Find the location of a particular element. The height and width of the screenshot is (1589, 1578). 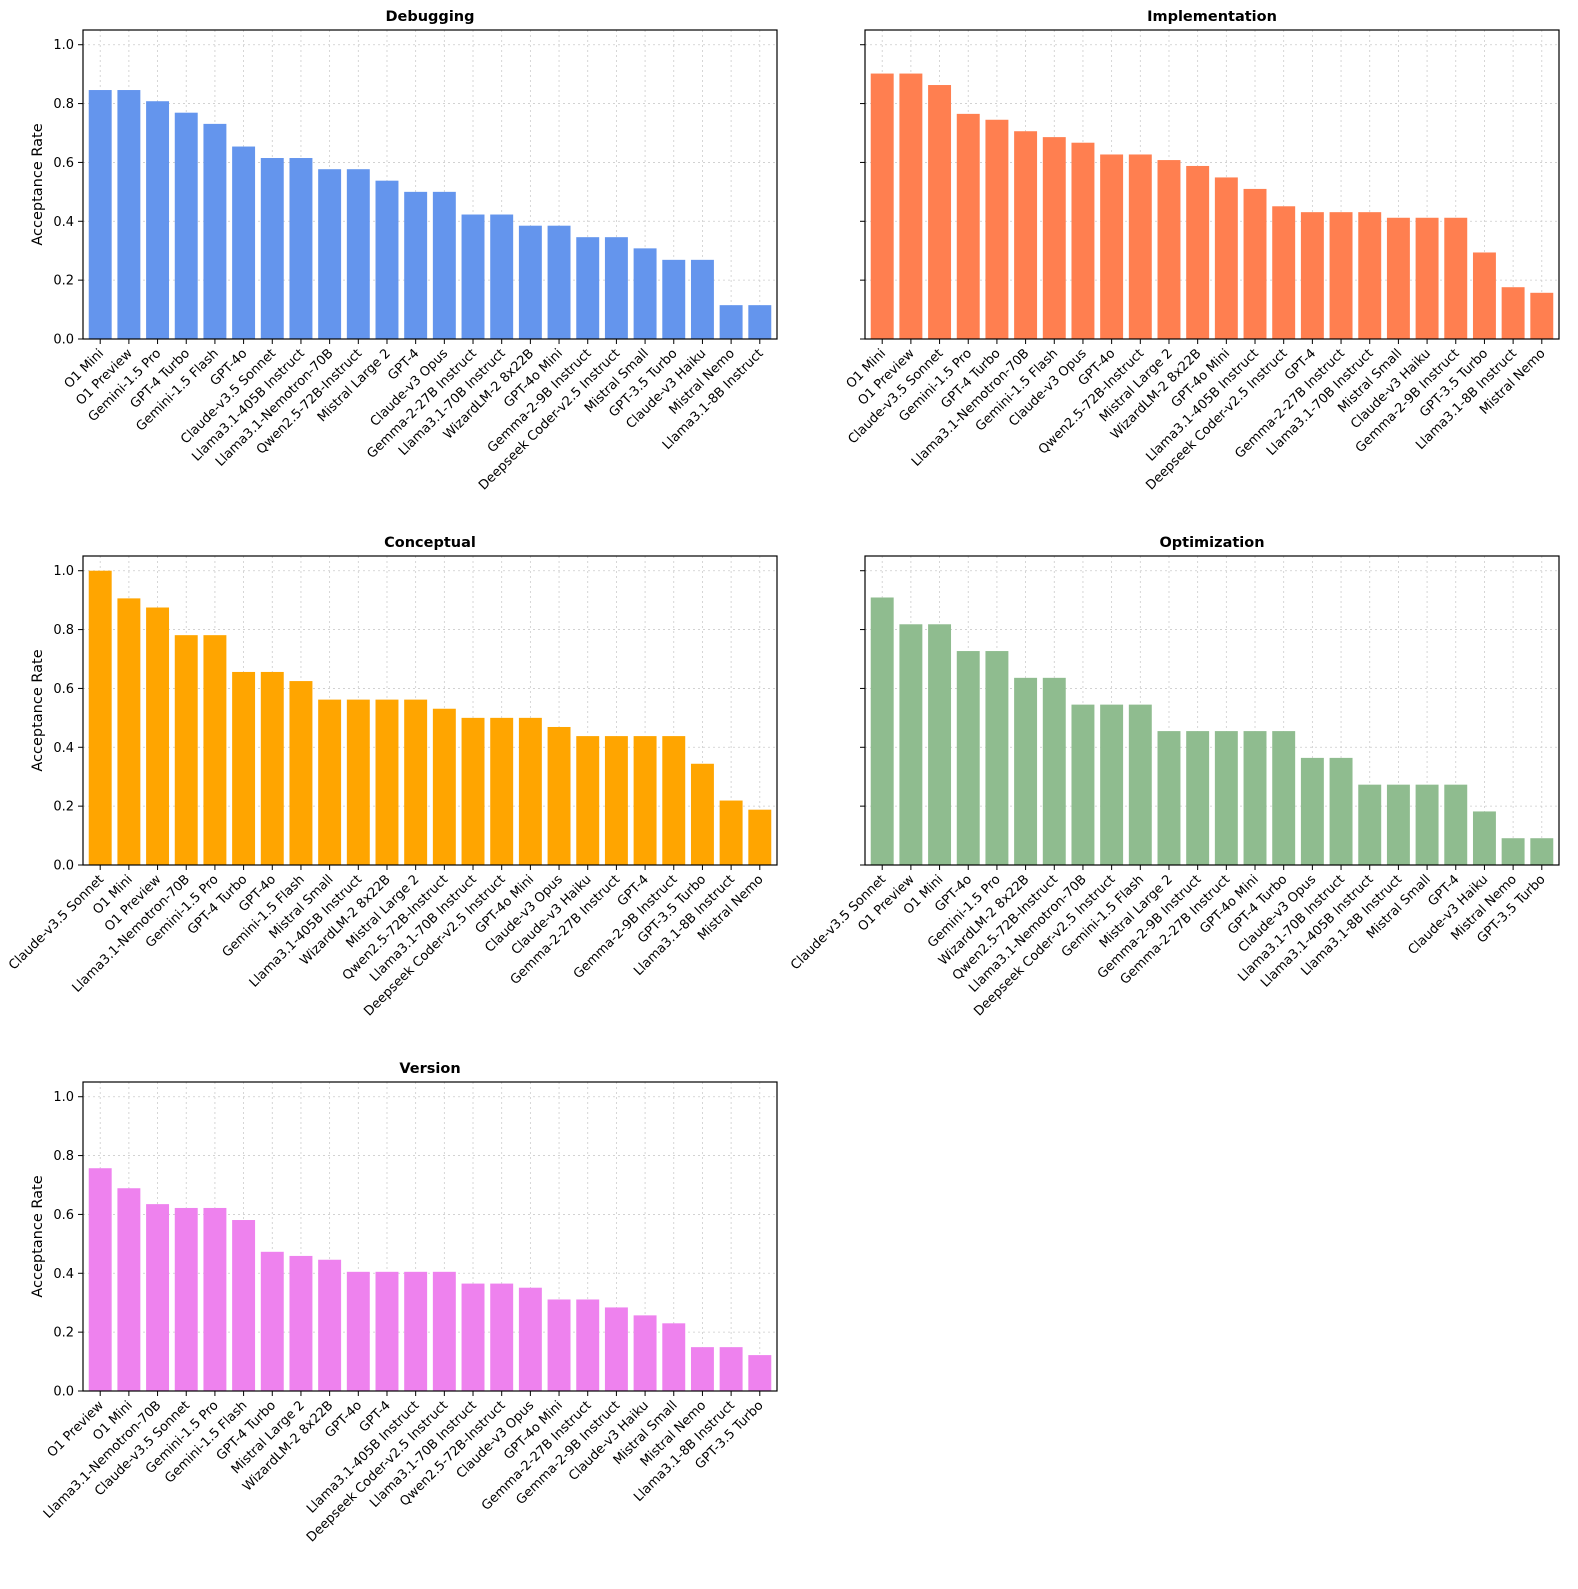

chart-title: Optimization is located at coordinates (1211, 543).